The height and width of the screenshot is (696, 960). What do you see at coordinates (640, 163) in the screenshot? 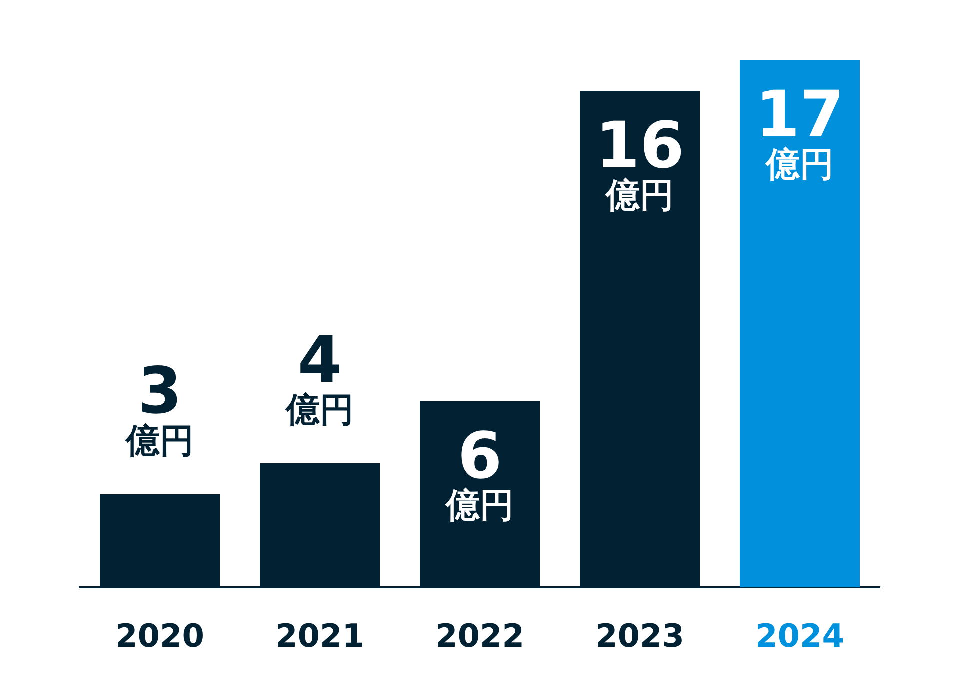
I see `data-label: 16億円` at bounding box center [640, 163].